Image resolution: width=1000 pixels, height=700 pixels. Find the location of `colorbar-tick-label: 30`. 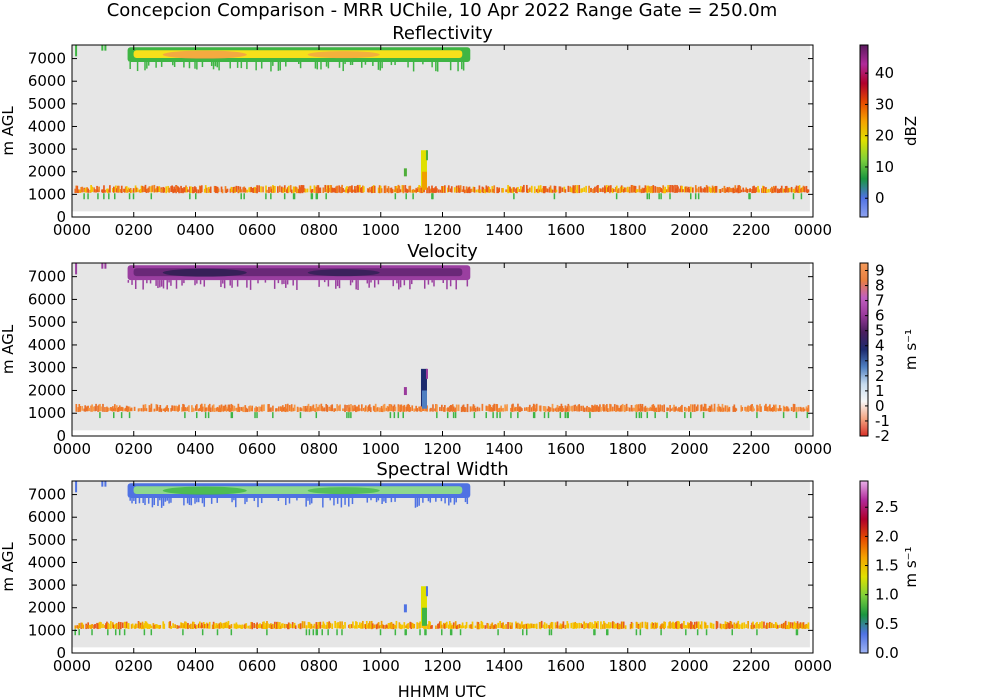

colorbar-tick-label: 30 is located at coordinates (884, 104).